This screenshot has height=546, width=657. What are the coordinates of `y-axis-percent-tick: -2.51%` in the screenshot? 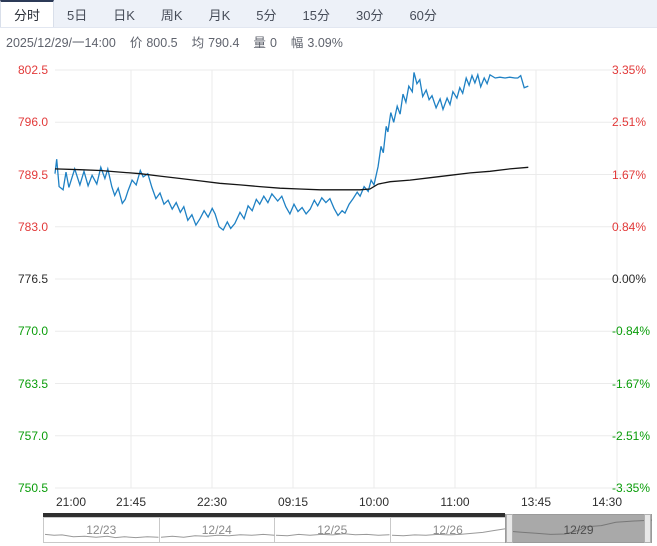 It's located at (631, 435).